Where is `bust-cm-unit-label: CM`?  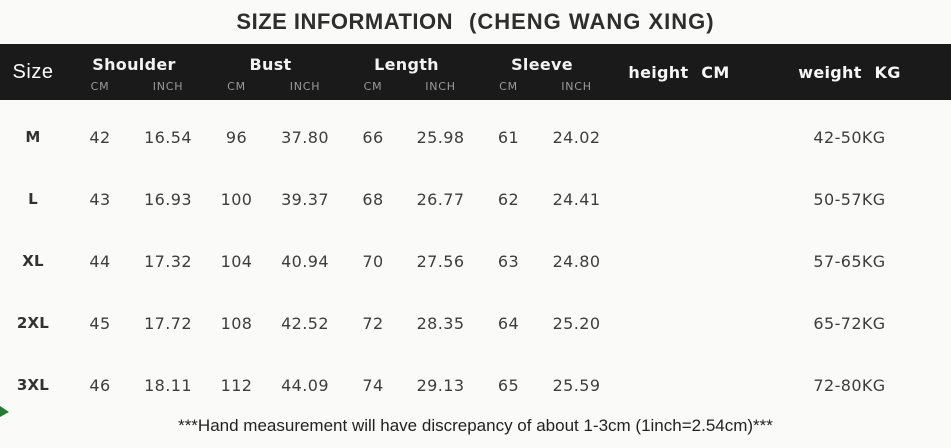
bust-cm-unit-label: CM is located at coordinates (236, 86).